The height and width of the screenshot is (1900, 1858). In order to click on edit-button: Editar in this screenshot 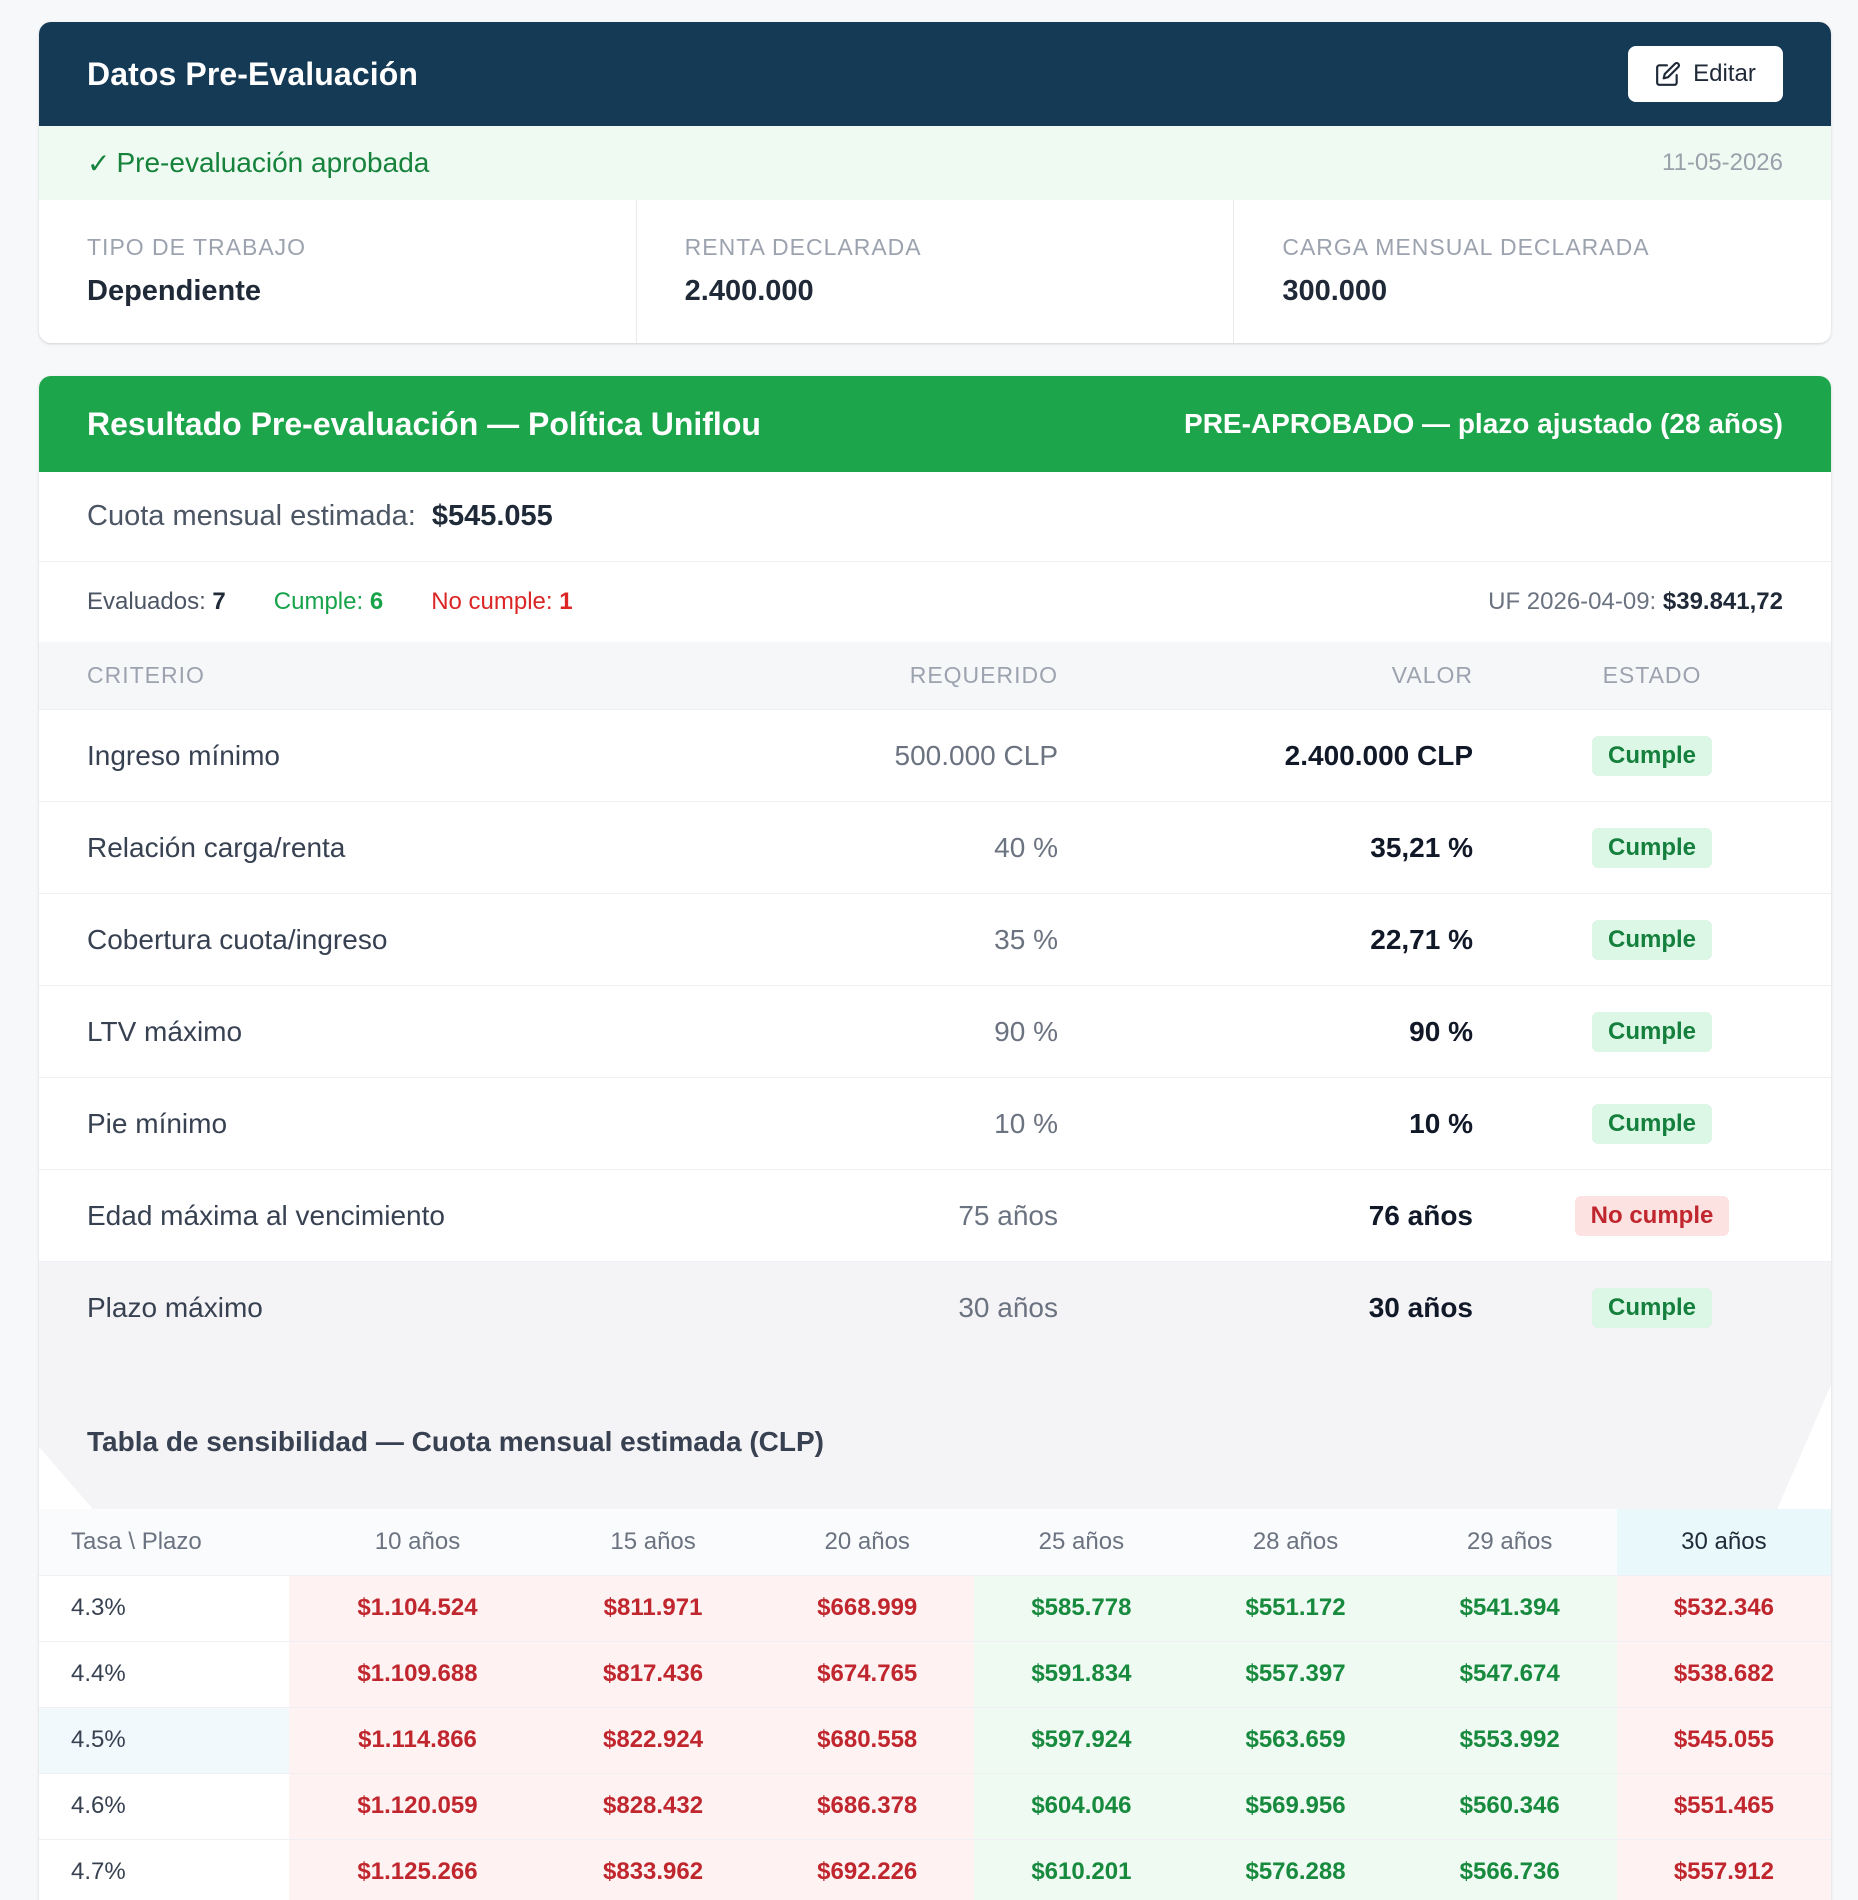, I will do `click(1705, 74)`.